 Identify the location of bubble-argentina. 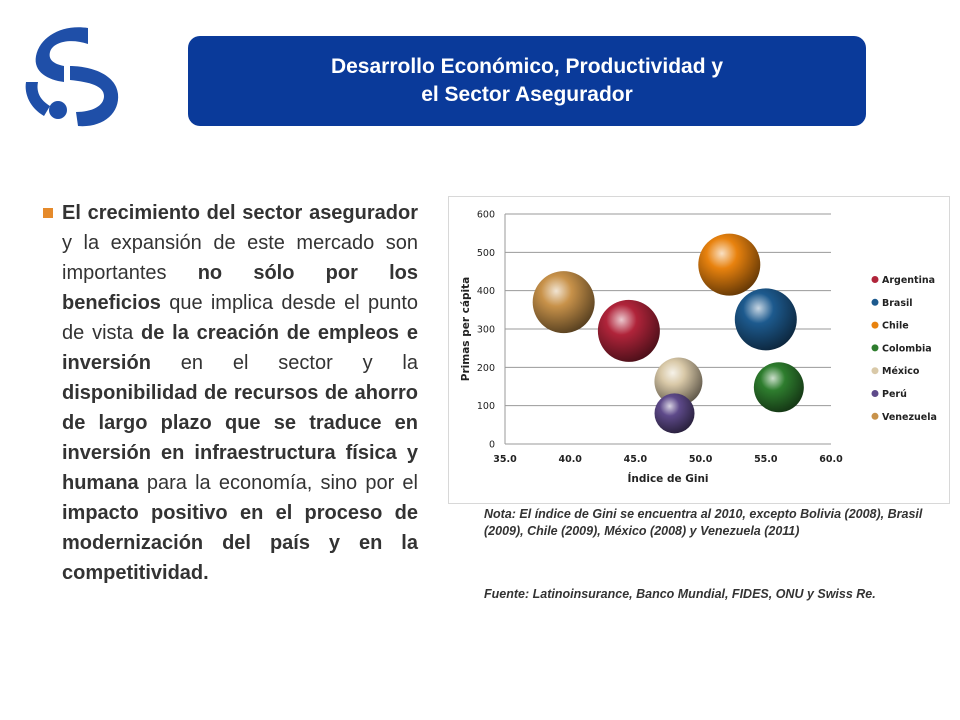
(628, 330).